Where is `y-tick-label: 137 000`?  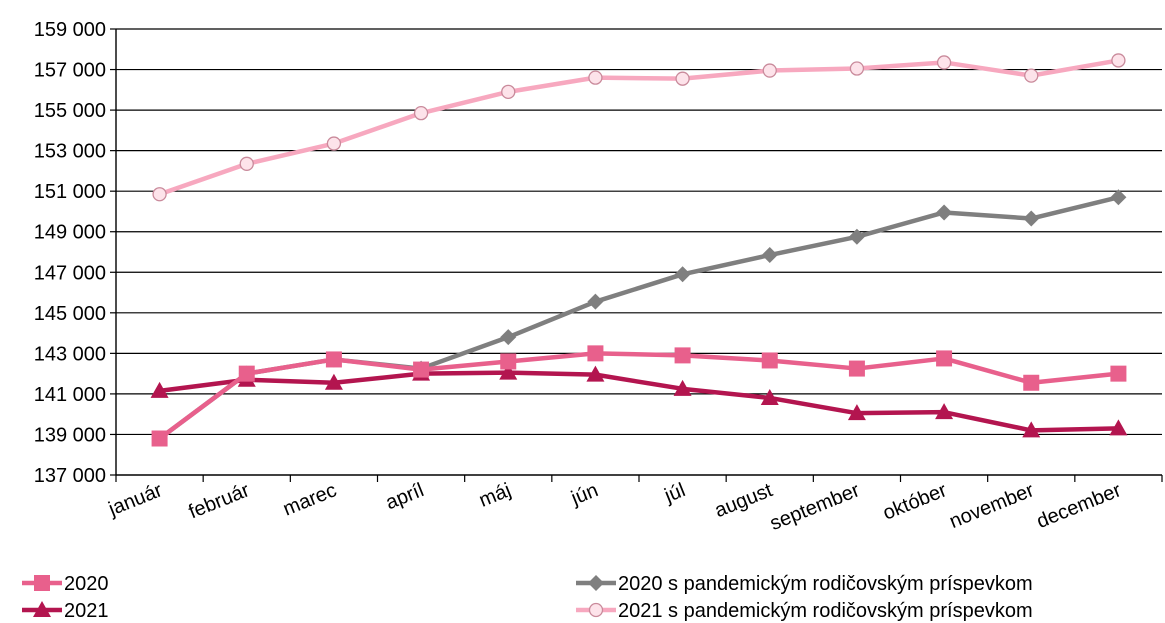 y-tick-label: 137 000 is located at coordinates (70, 476).